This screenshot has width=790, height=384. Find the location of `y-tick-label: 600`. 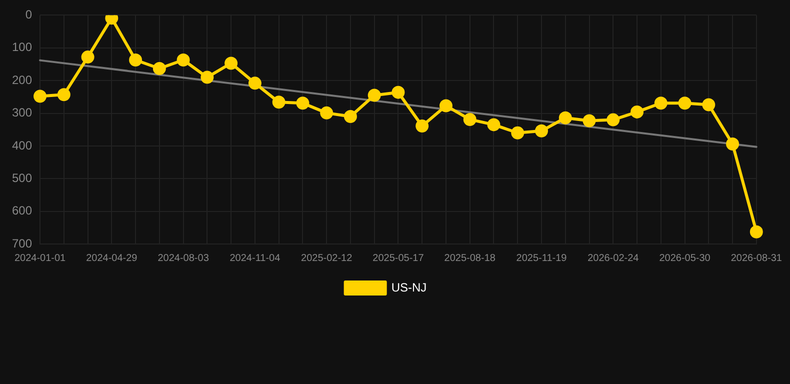

y-tick-label: 600 is located at coordinates (22, 211).